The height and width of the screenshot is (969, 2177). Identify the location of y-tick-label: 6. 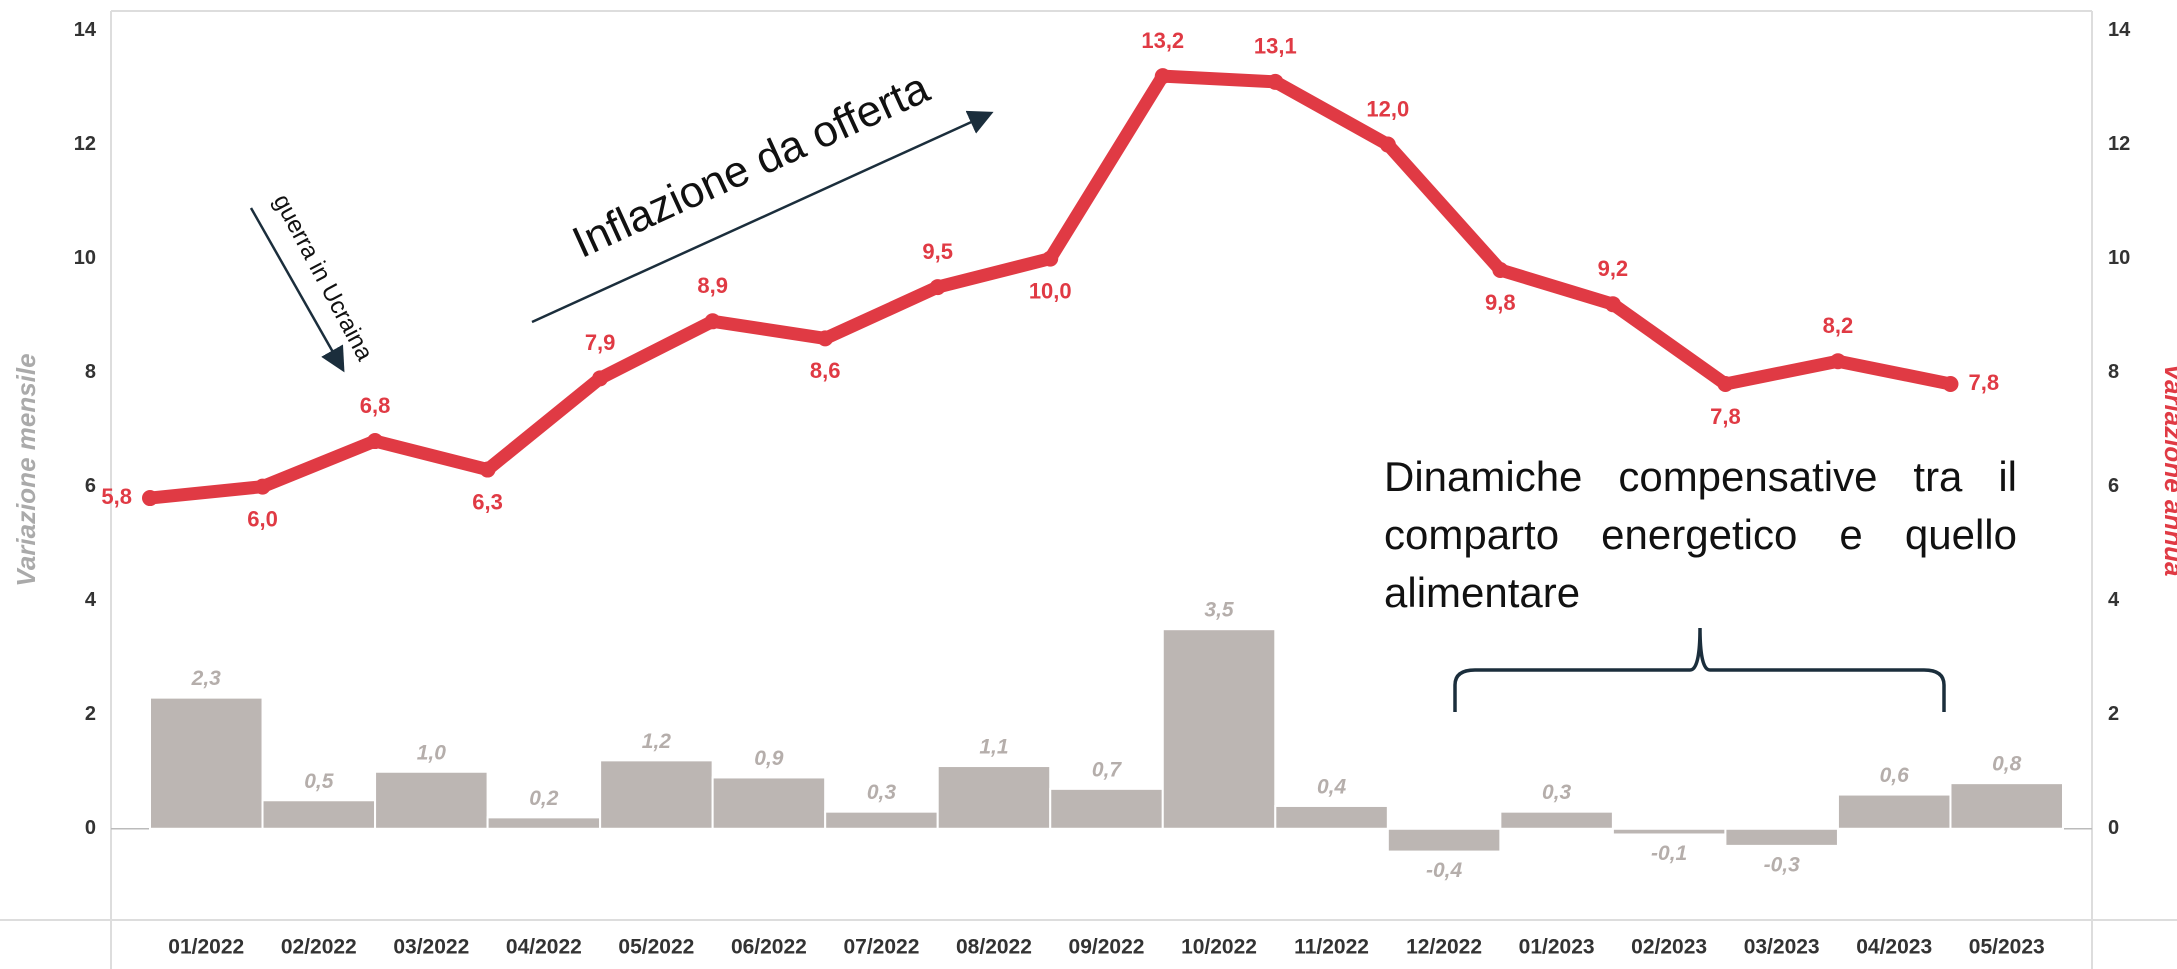
(90, 486).